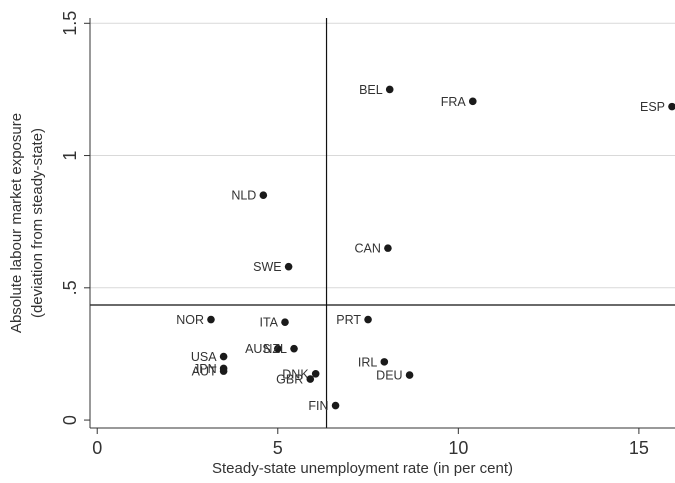 The height and width of the screenshot is (483, 675). Describe the element at coordinates (267, 267) in the screenshot. I see `point-label: SWE` at that location.